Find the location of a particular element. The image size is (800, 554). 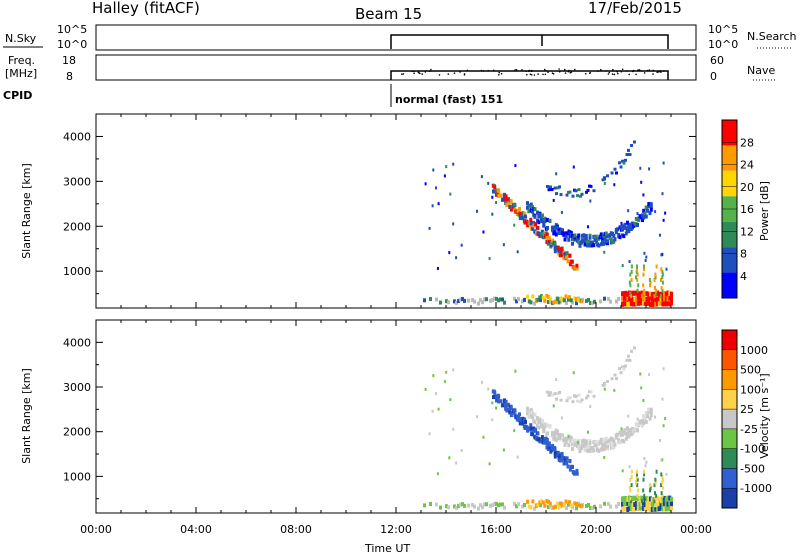

velocity-colorbar-tick-label: 500 is located at coordinates (750, 370).